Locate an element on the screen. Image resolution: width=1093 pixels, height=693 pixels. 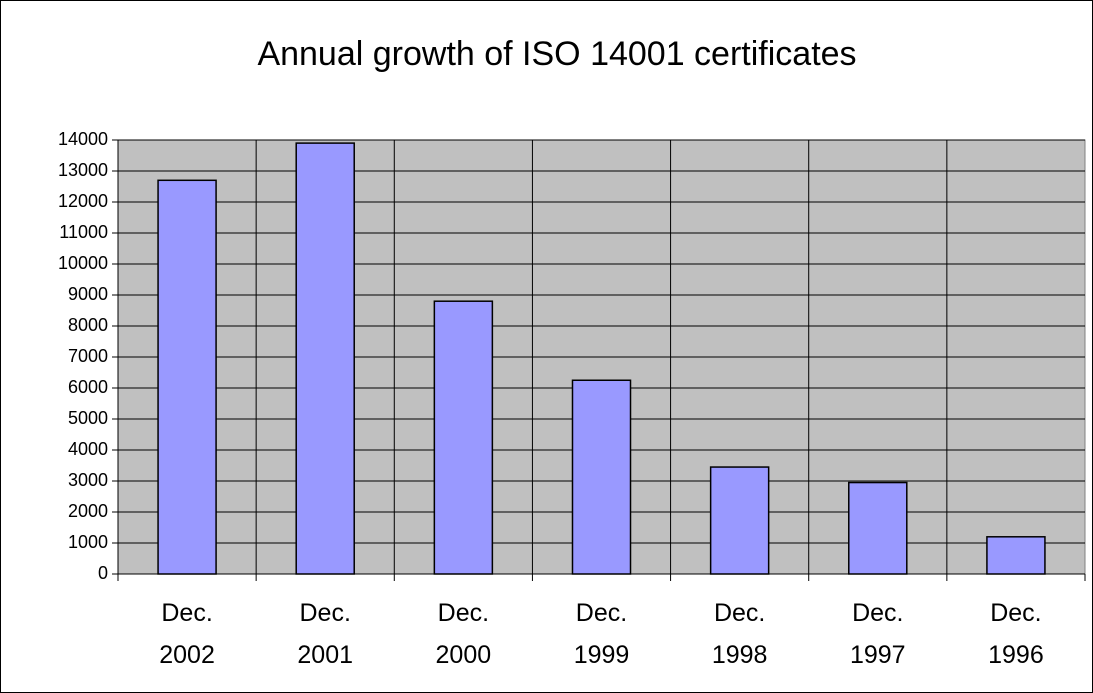
y-tick-label: 14000 is located at coordinates (83, 139).